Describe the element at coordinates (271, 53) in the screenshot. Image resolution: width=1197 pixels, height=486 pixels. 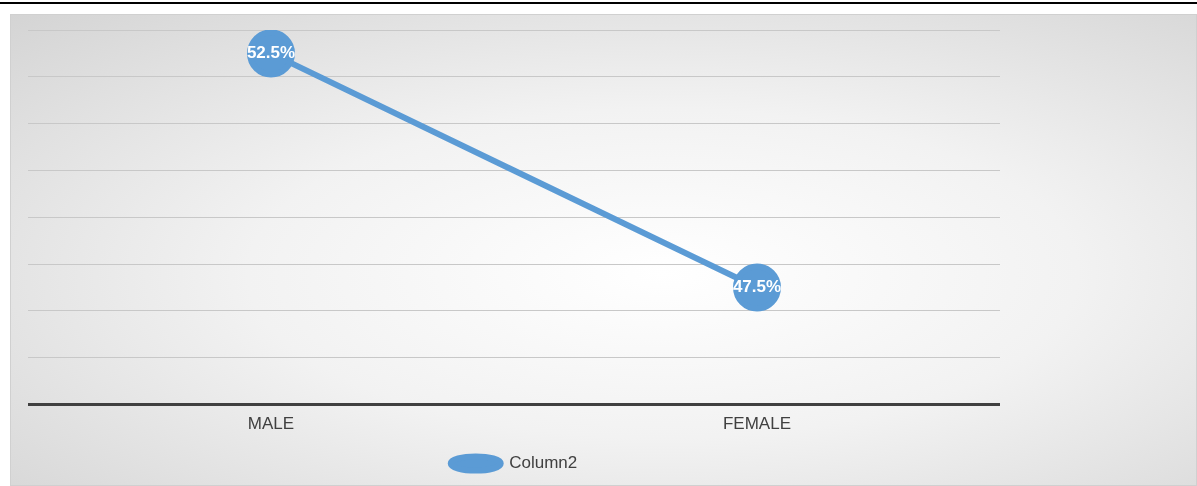
I see `data-label: 52.5%` at that location.